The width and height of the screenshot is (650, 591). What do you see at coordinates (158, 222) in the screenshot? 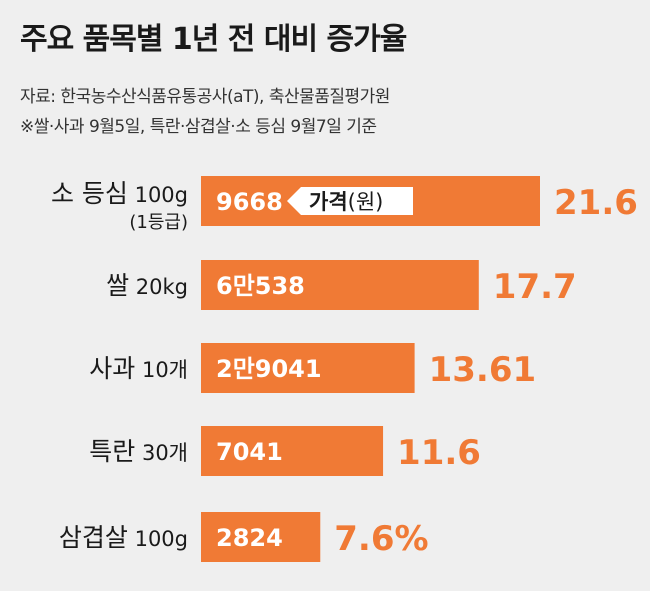
I see `category-sub-label-0: (1등급)` at bounding box center [158, 222].